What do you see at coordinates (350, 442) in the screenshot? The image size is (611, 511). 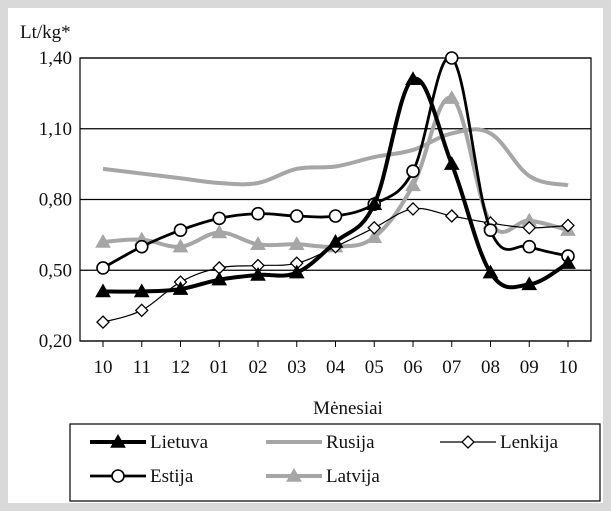 I see `legend-label: Rusija` at bounding box center [350, 442].